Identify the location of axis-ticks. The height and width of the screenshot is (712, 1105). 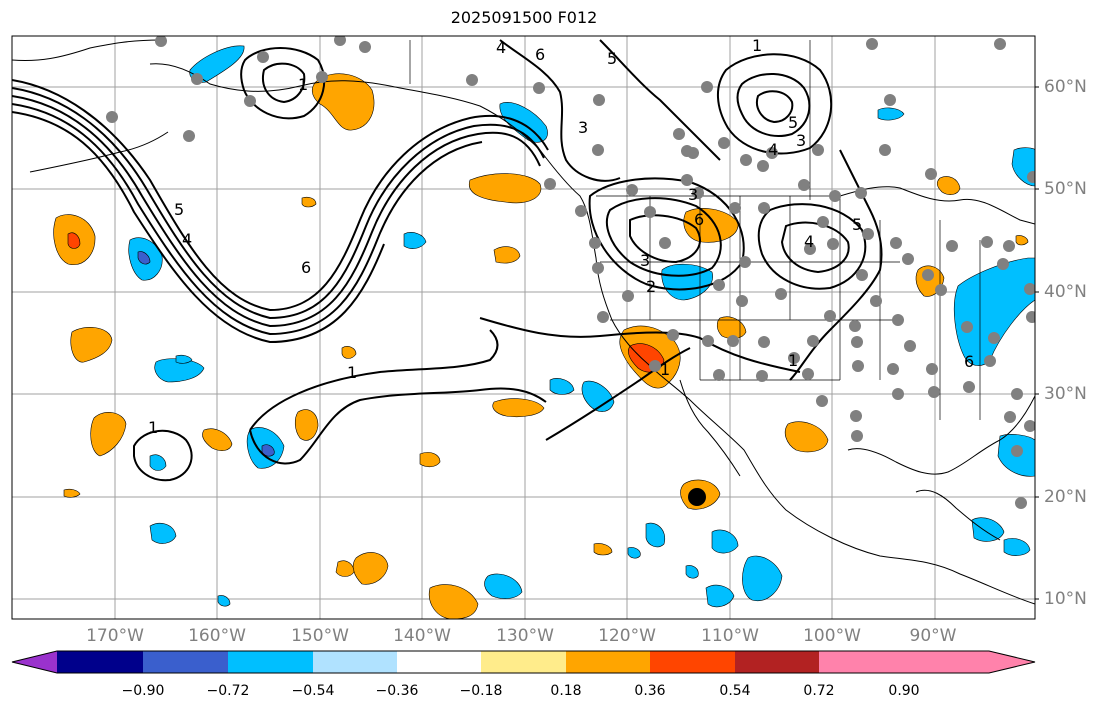
(1037, 343).